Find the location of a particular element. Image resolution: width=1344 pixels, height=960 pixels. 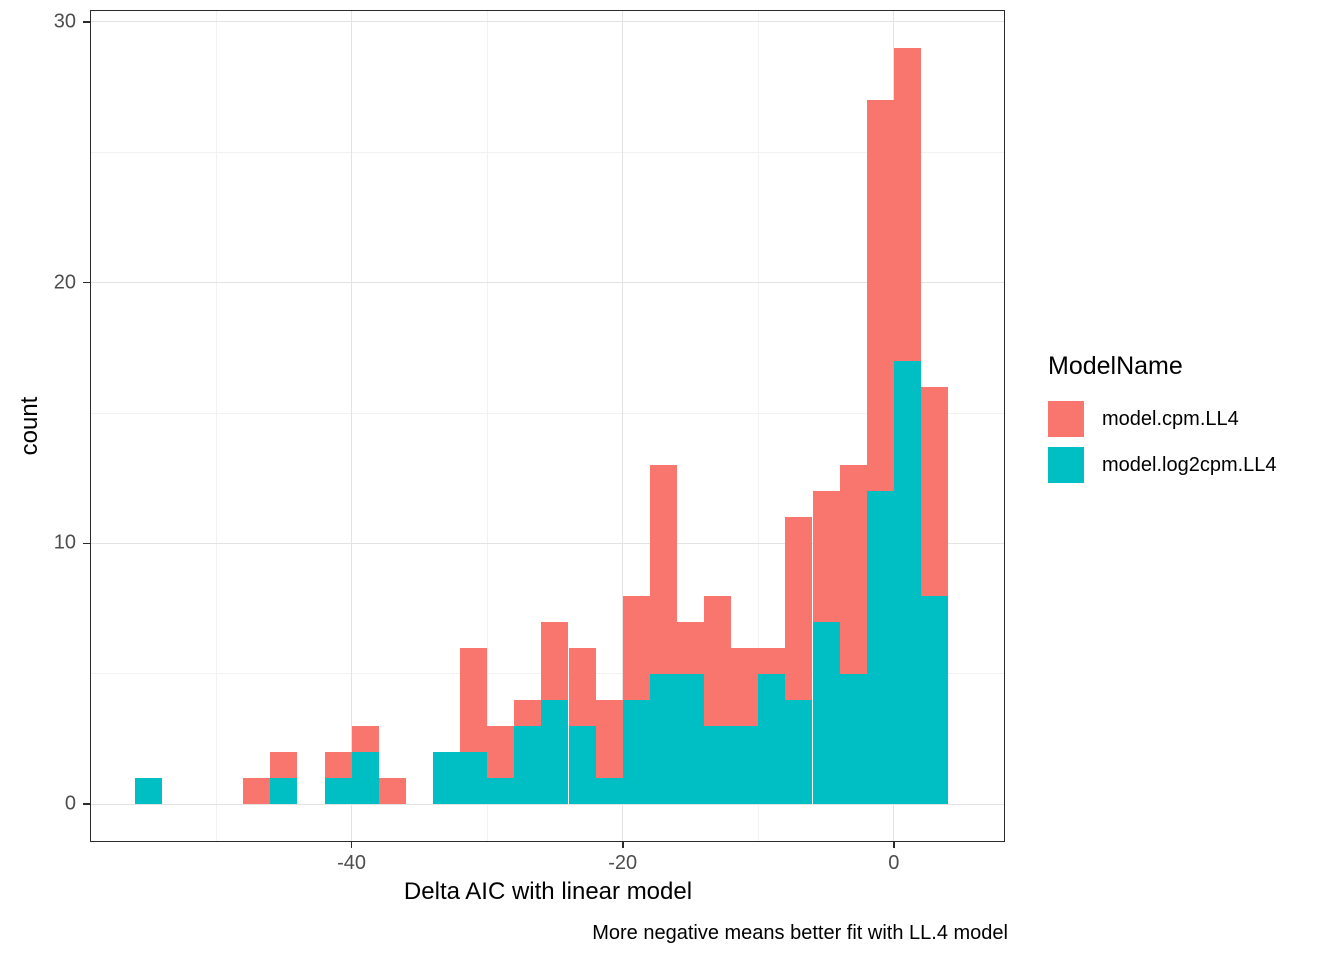

y-tick-label: 10 is located at coordinates (64, 542).